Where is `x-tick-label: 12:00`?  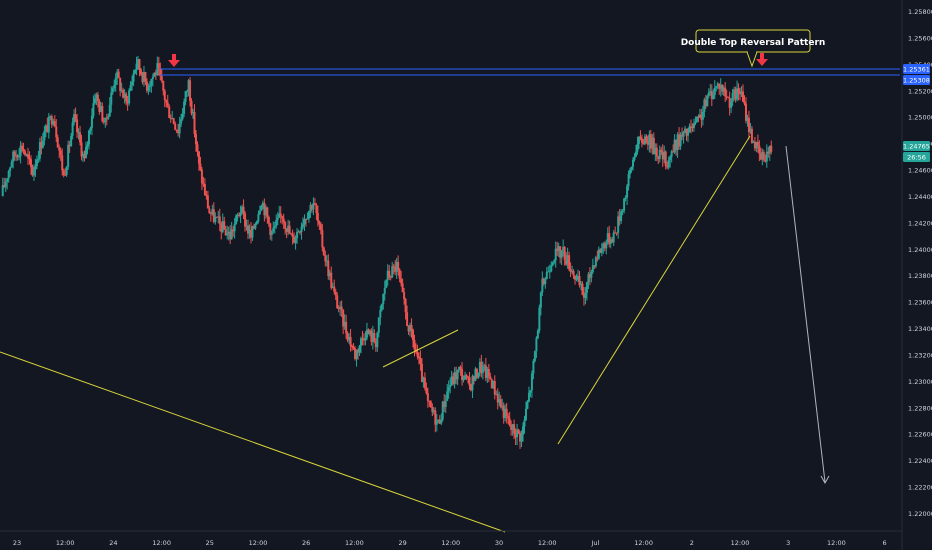 x-tick-label: 12:00 is located at coordinates (161, 543).